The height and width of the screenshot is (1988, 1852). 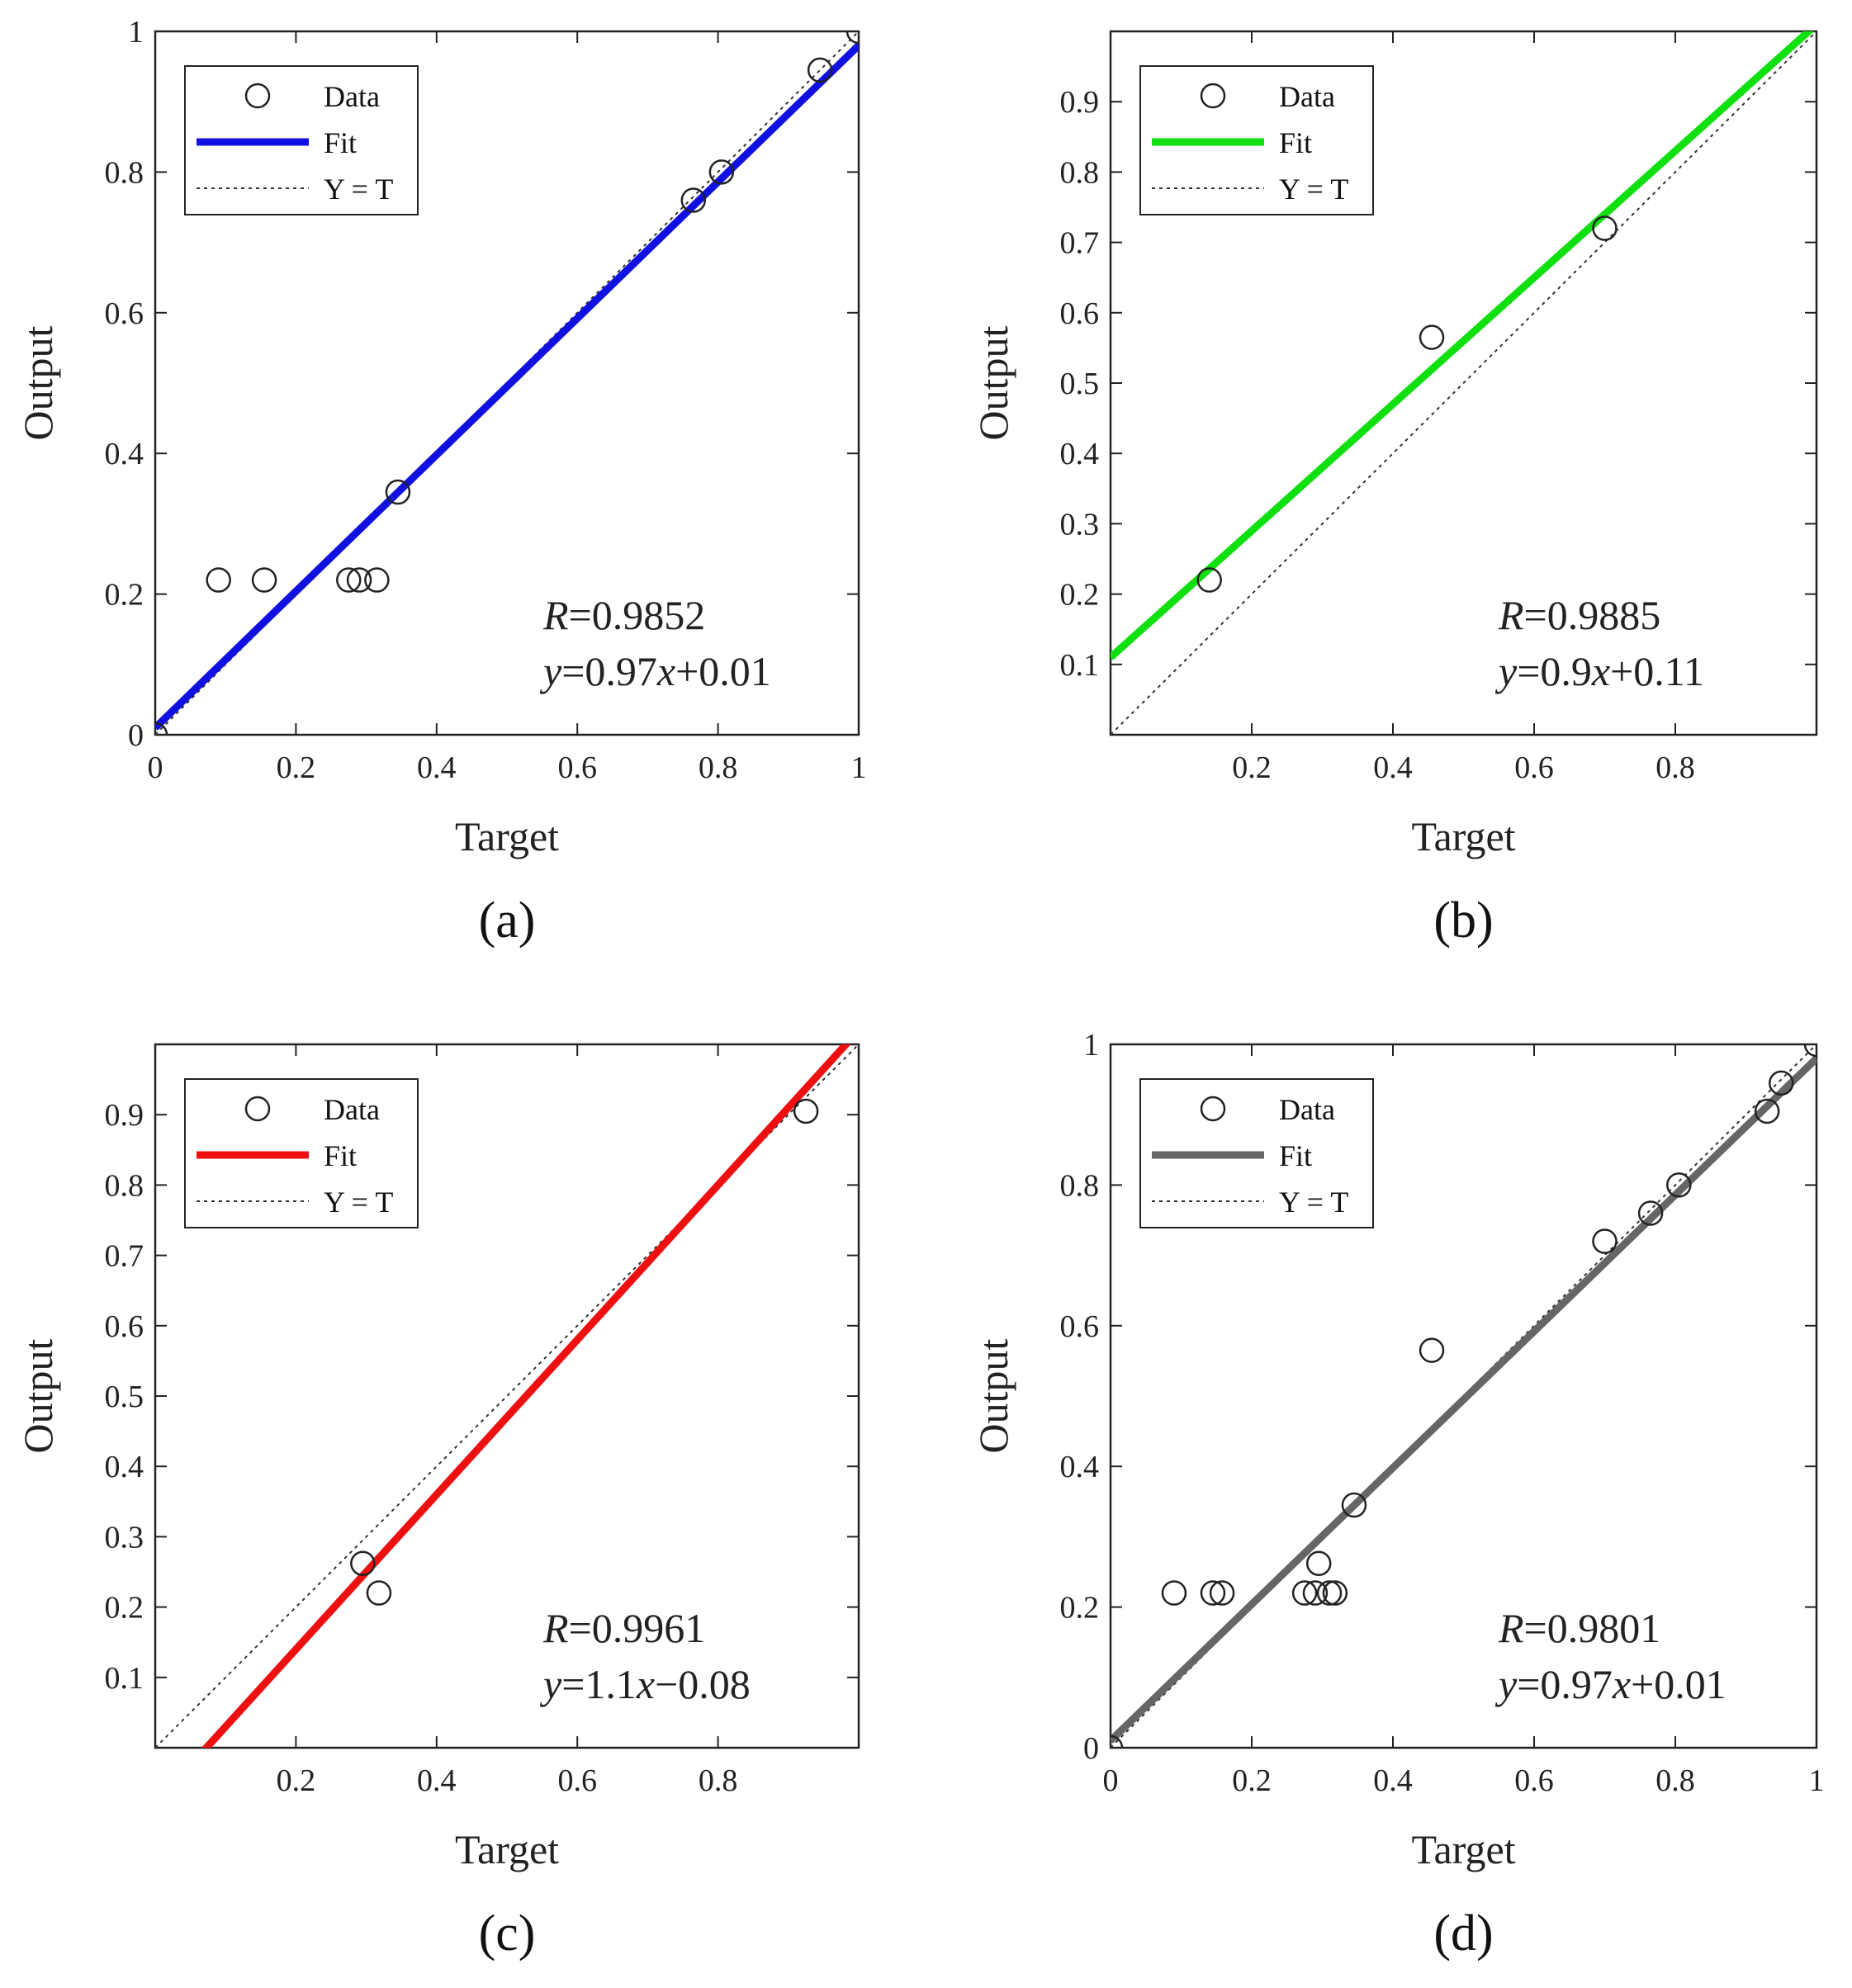 I want to click on equation-annotation: y=0.97x+0.01, so click(x=655, y=671).